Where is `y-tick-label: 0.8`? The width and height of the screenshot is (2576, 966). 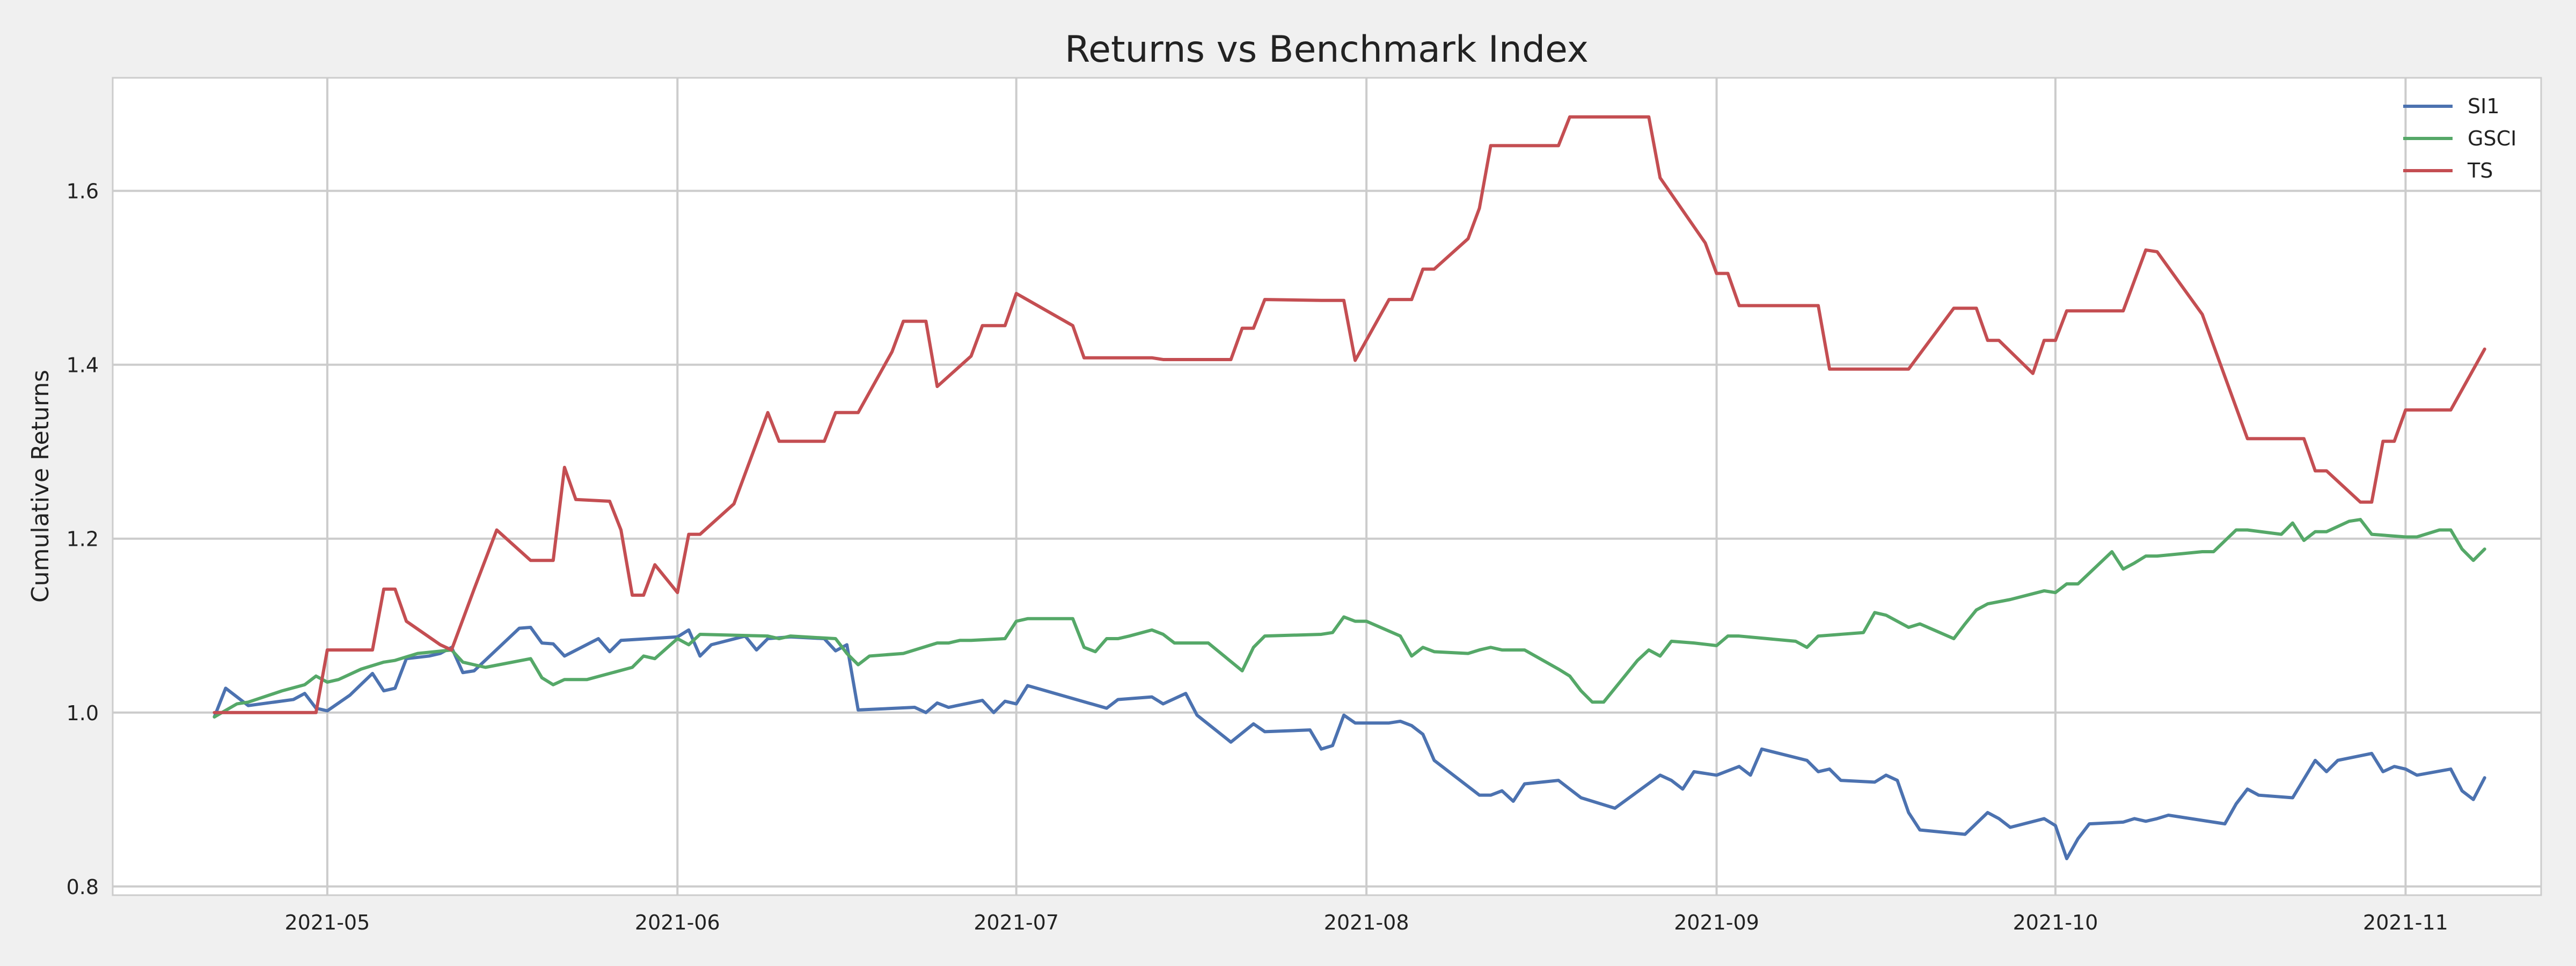
y-tick-label: 0.8 is located at coordinates (83, 887).